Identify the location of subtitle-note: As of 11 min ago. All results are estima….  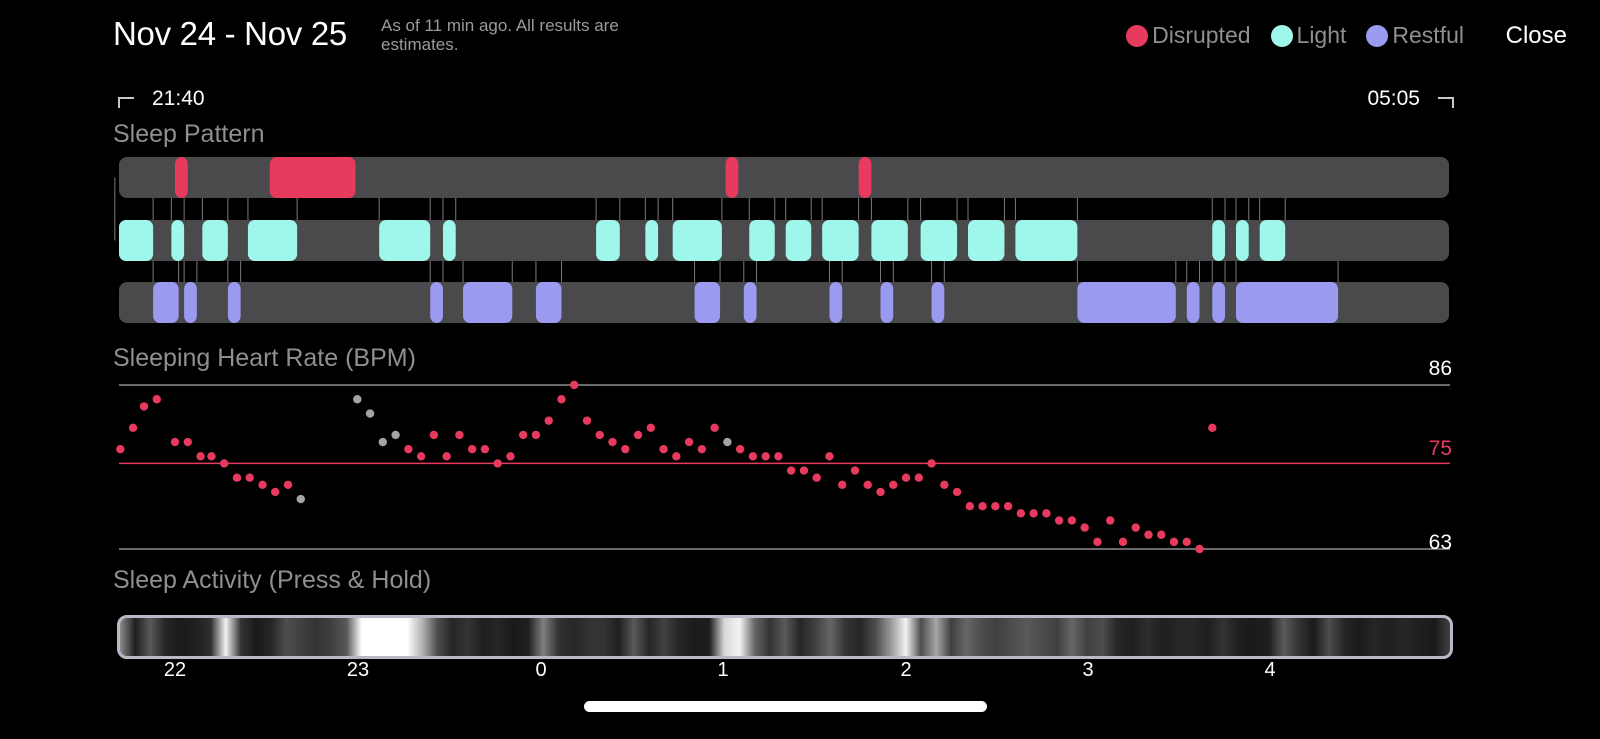
(500, 35).